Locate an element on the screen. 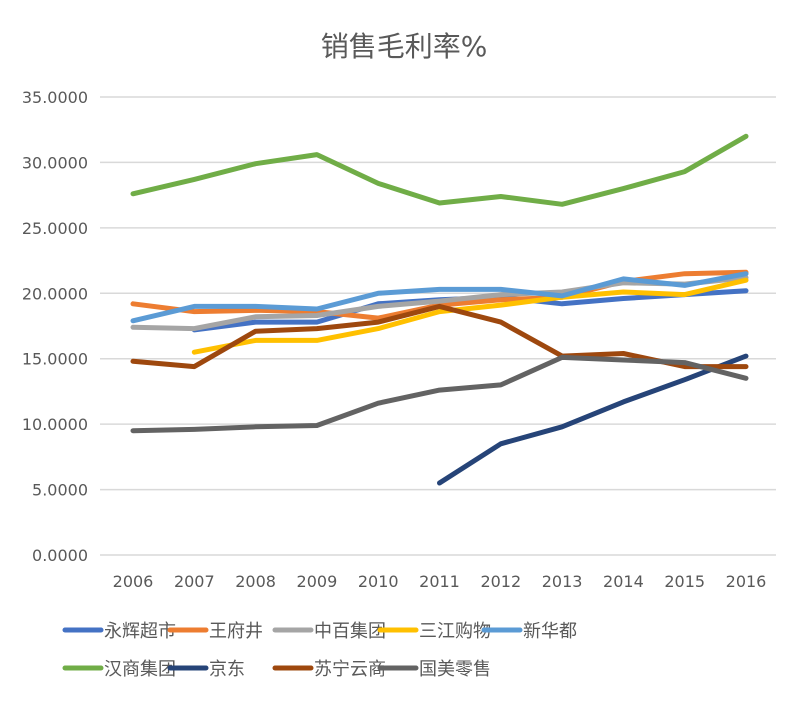  y-tick-label: 5.0000 is located at coordinates (60, 490).